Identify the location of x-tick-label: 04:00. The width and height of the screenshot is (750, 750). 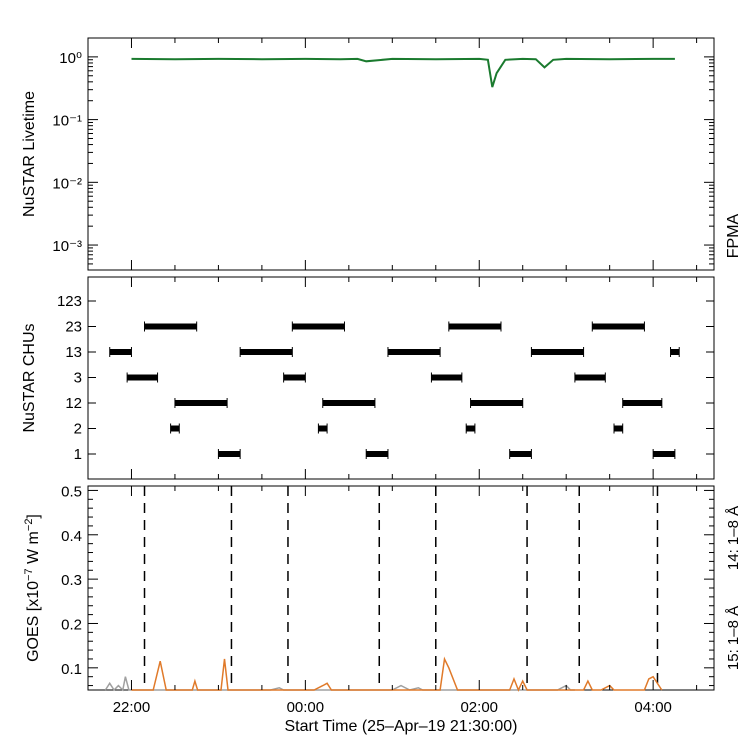
(653, 707).